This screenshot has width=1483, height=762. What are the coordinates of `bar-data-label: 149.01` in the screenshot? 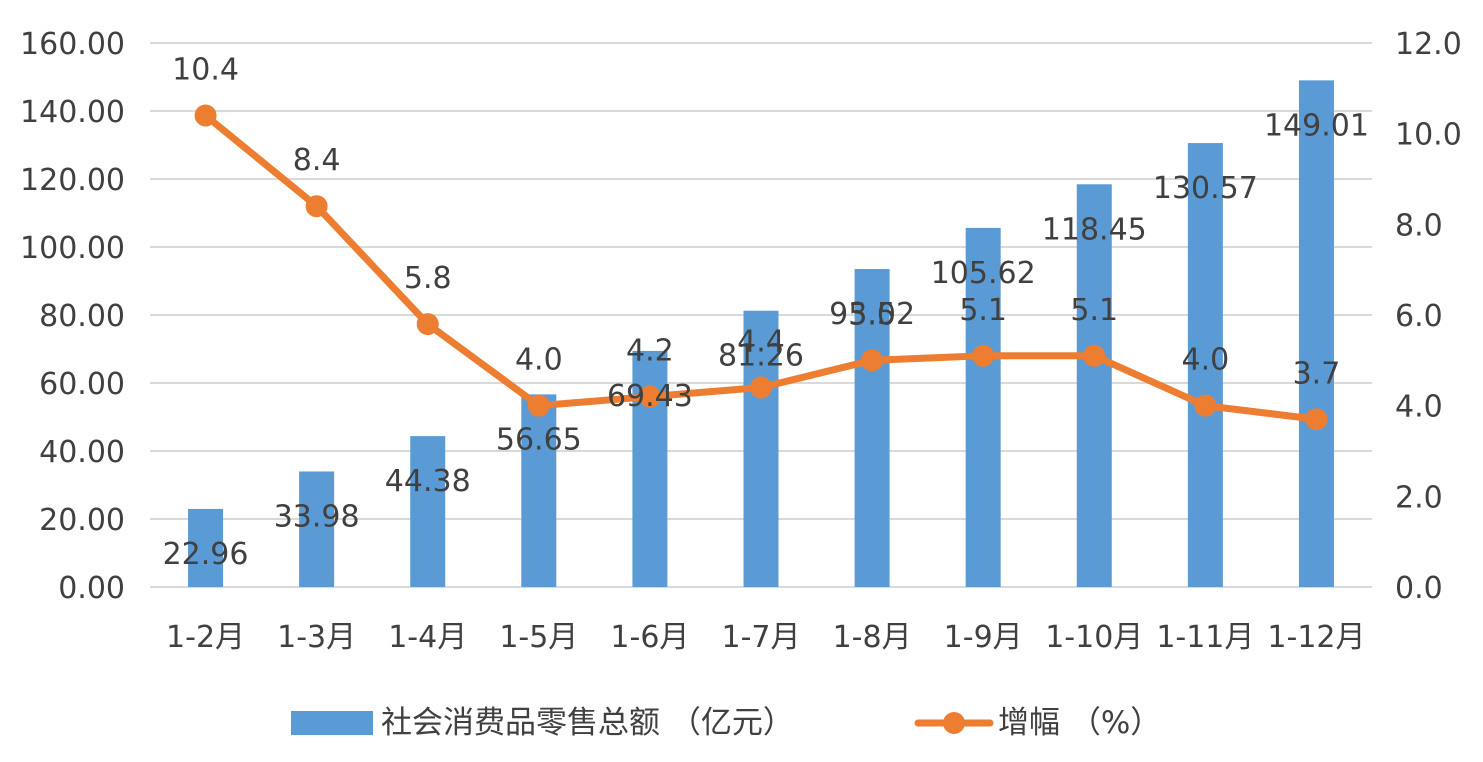 It's located at (1316, 125).